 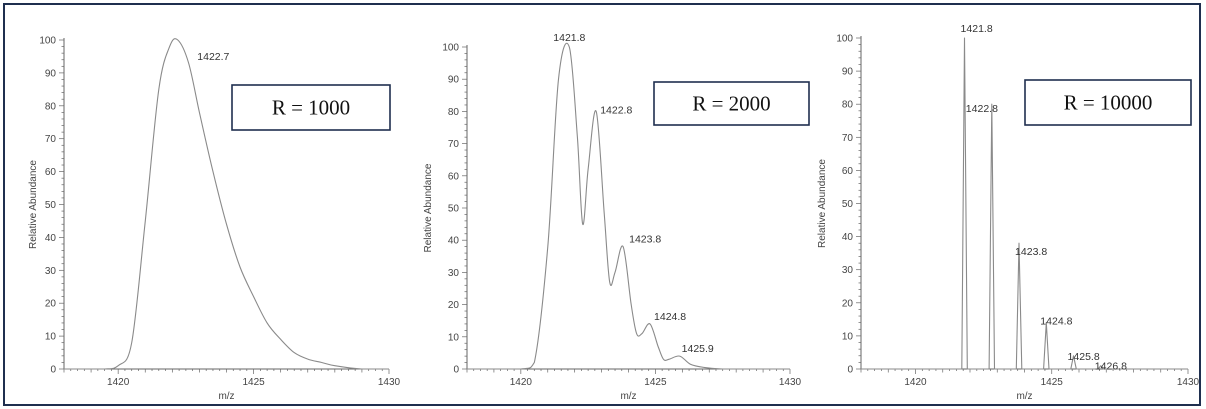 I want to click on peak-label: 1426.8, so click(x=1111, y=367).